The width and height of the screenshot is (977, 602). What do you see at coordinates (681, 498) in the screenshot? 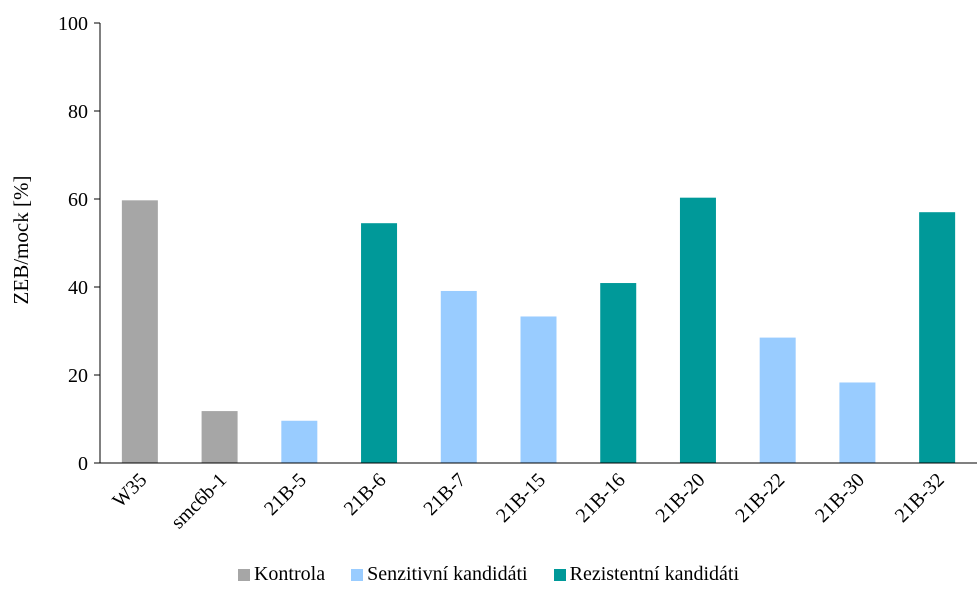
I see `x-tick-label: 21B-20` at bounding box center [681, 498].